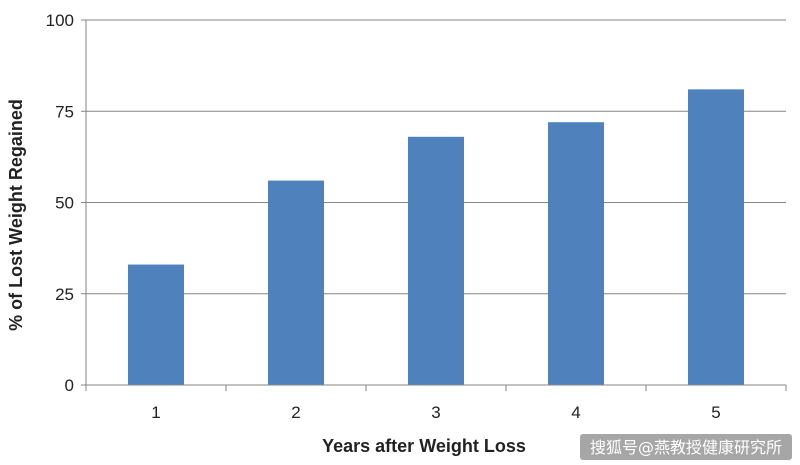  I want to click on watermark: 搜狐号@燕教授健康研究所, so click(686, 447).